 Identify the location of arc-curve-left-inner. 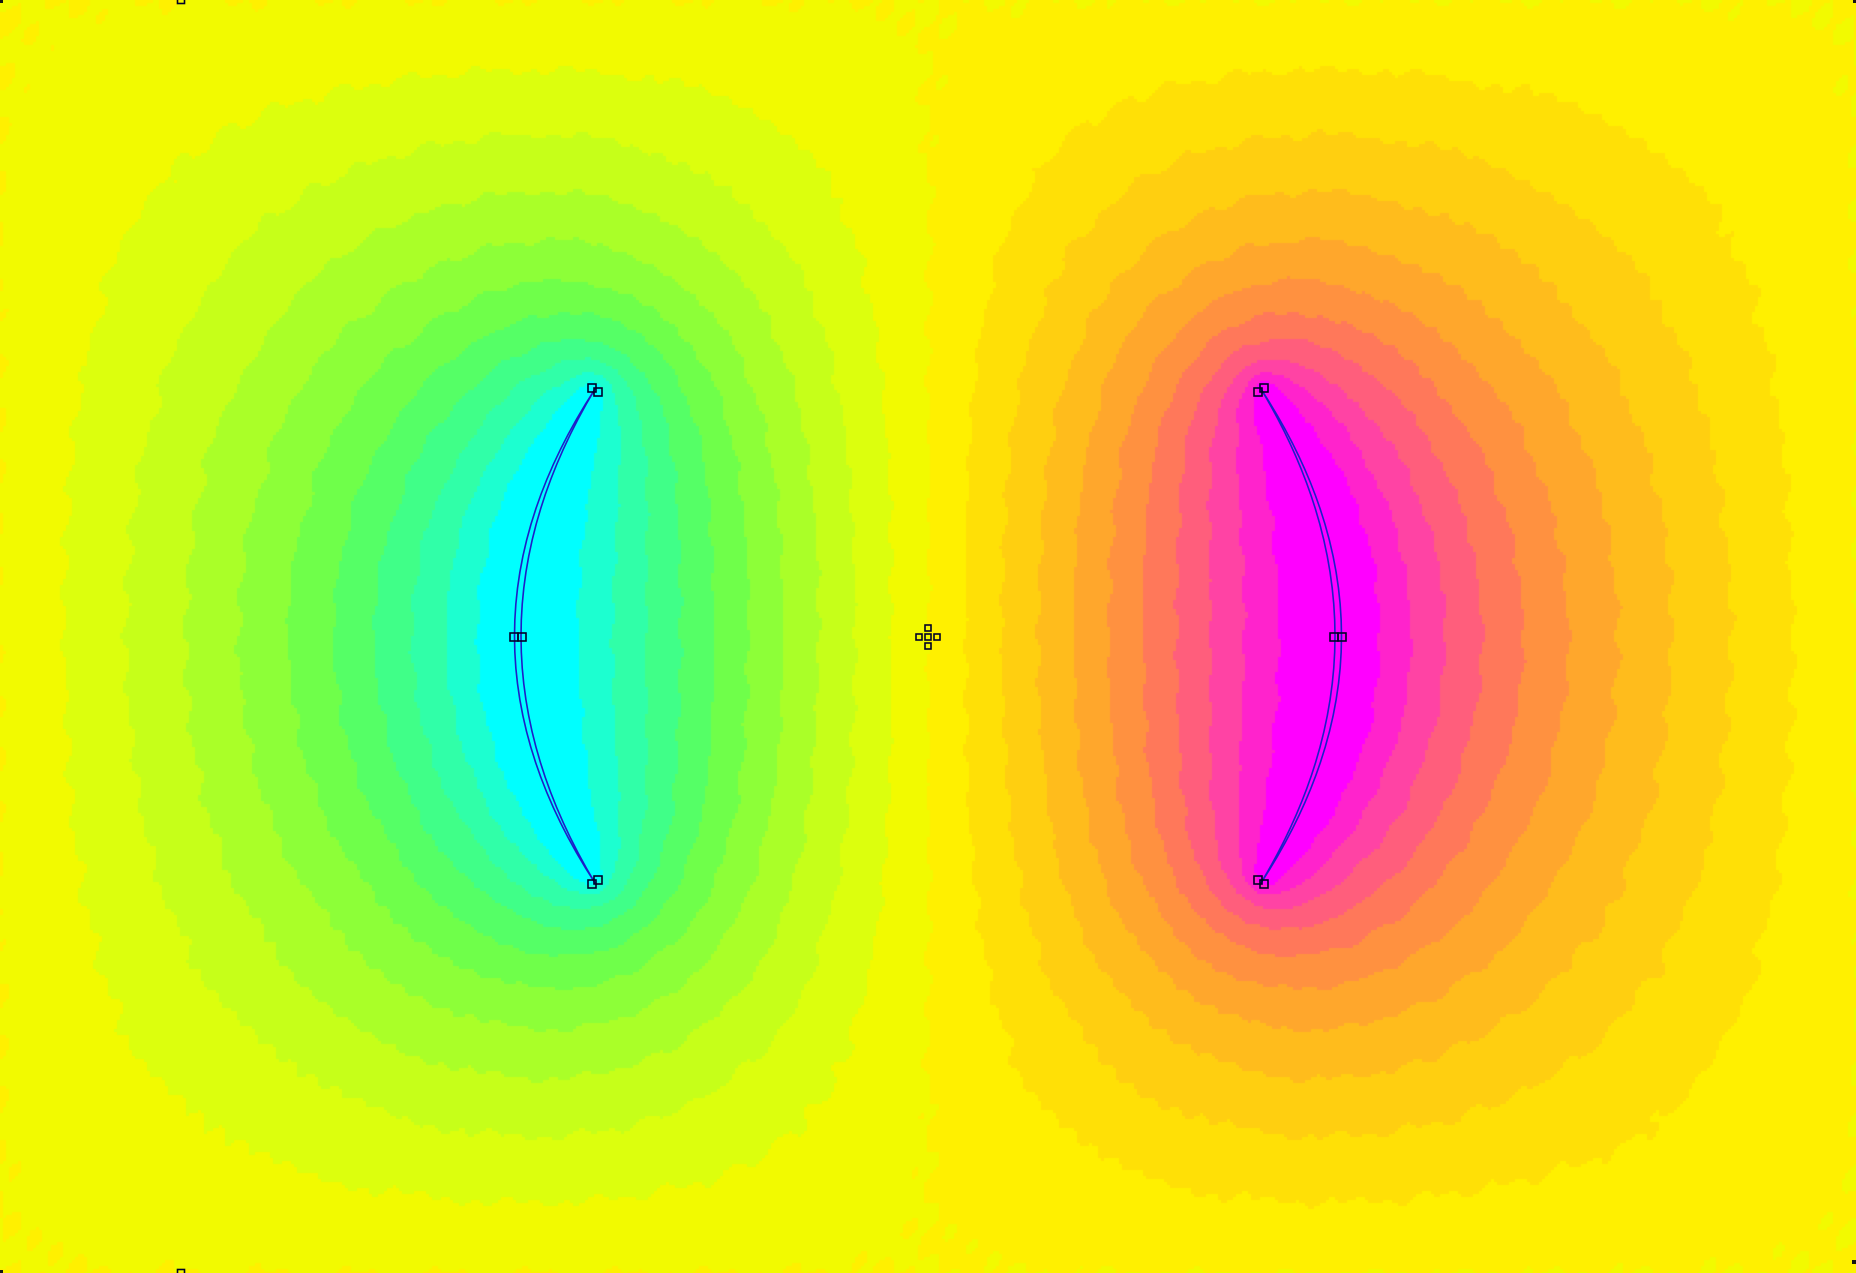
(558, 636).